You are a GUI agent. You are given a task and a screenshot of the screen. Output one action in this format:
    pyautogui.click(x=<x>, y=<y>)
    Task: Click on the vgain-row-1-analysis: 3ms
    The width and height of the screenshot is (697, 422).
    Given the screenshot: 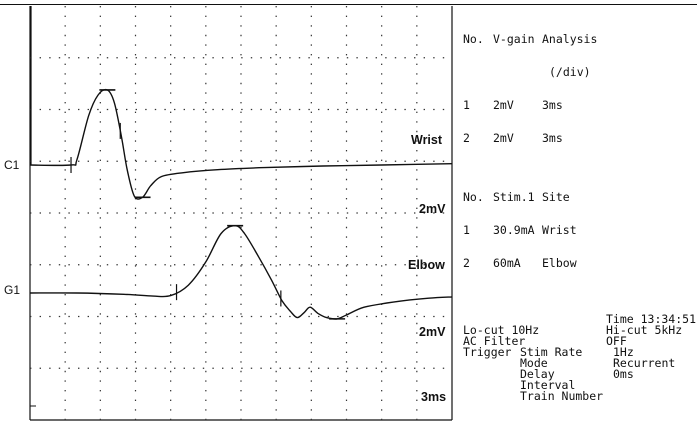 What is the action you would take?
    pyautogui.click(x=552, y=105)
    